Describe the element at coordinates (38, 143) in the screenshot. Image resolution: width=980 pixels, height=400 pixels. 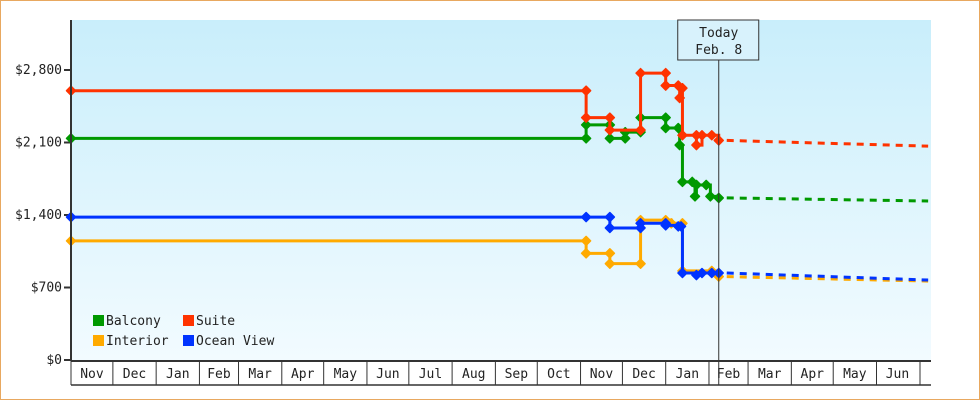
I see `y-tick-label: $2,100` at that location.